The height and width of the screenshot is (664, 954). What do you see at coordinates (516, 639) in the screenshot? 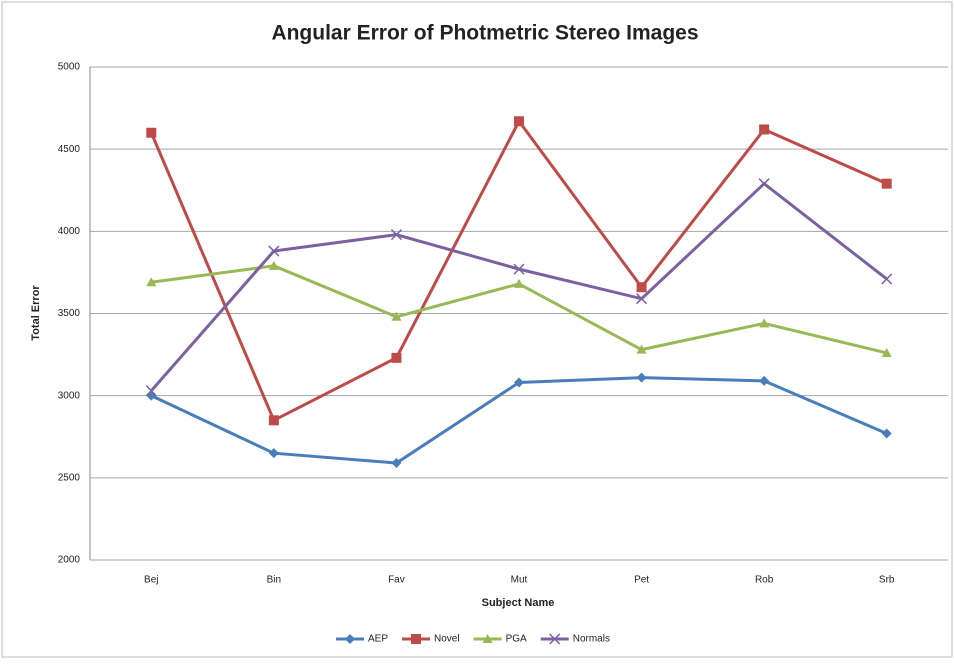
I see `legend-label: PGA` at bounding box center [516, 639].